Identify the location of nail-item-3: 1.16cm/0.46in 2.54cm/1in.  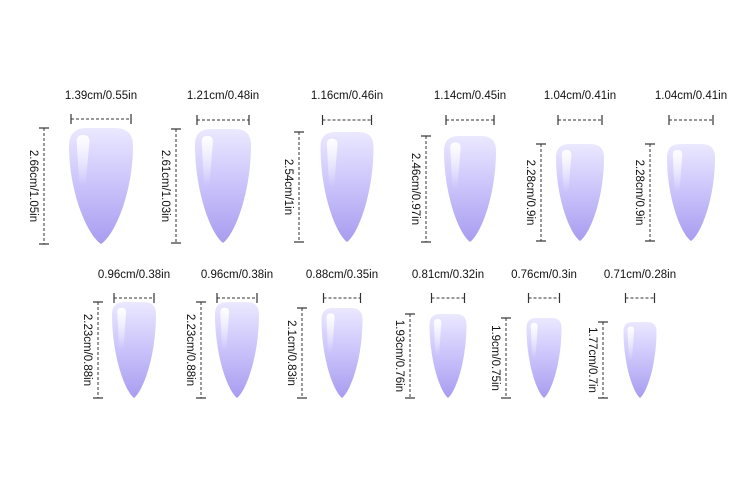
(332, 166).